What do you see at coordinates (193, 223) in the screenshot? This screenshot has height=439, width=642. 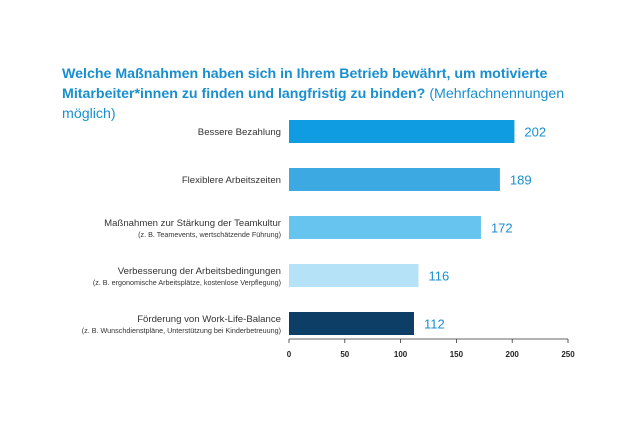 I see `category-label-3: Maßnahmen zur Stärkung der Teamkultur` at bounding box center [193, 223].